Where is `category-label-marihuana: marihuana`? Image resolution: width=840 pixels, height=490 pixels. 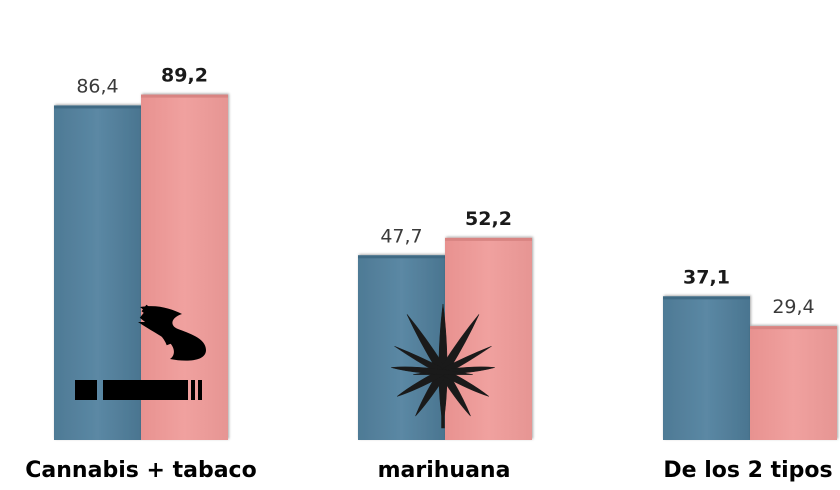
category-label-marihuana: marihuana is located at coordinates (444, 470).